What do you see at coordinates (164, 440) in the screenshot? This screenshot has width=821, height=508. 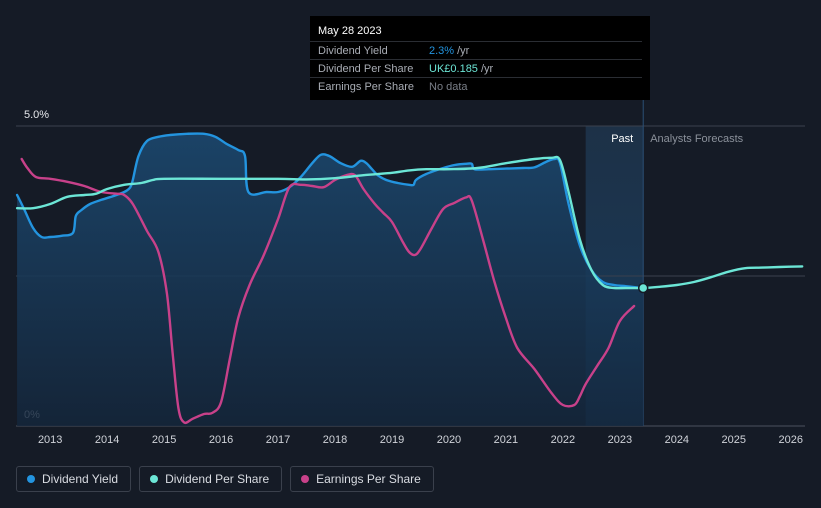 I see `x-tick-label: 2015` at bounding box center [164, 440].